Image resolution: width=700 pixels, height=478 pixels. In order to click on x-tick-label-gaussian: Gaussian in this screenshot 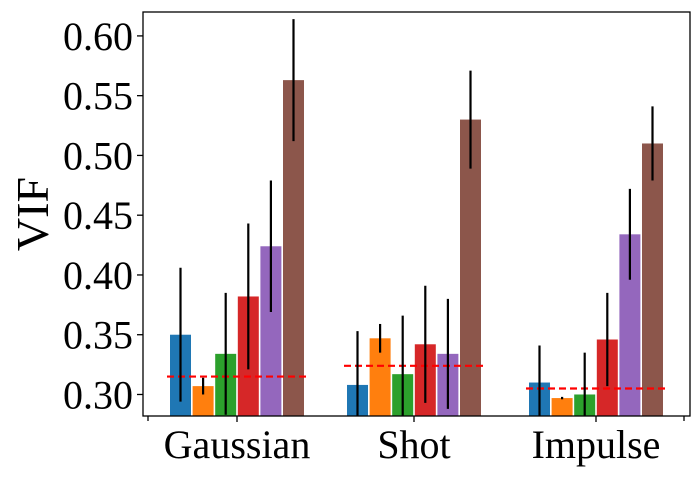, I will do `click(237, 444)`.